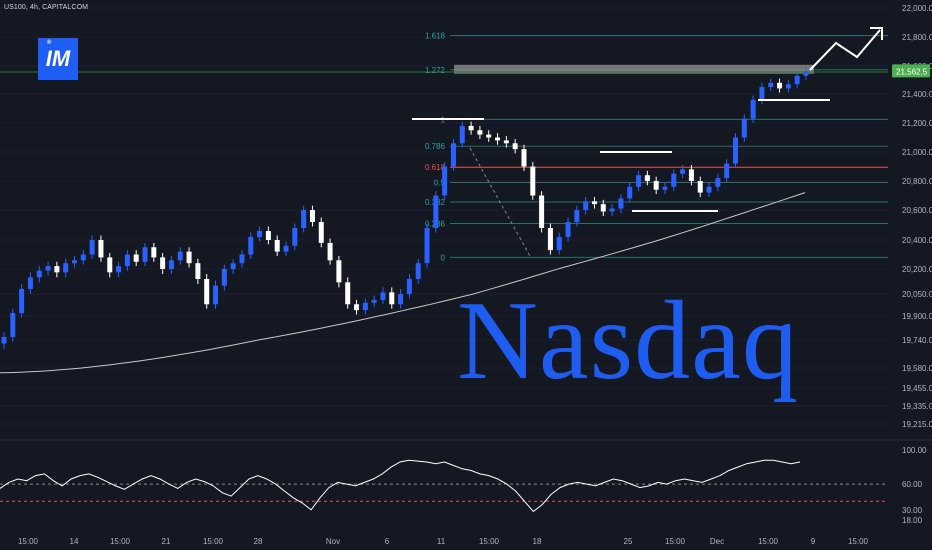 Image resolution: width=932 pixels, height=550 pixels. Describe the element at coordinates (917, 94) in the screenshot. I see `price-tick-label: 21,400.0` at that location.